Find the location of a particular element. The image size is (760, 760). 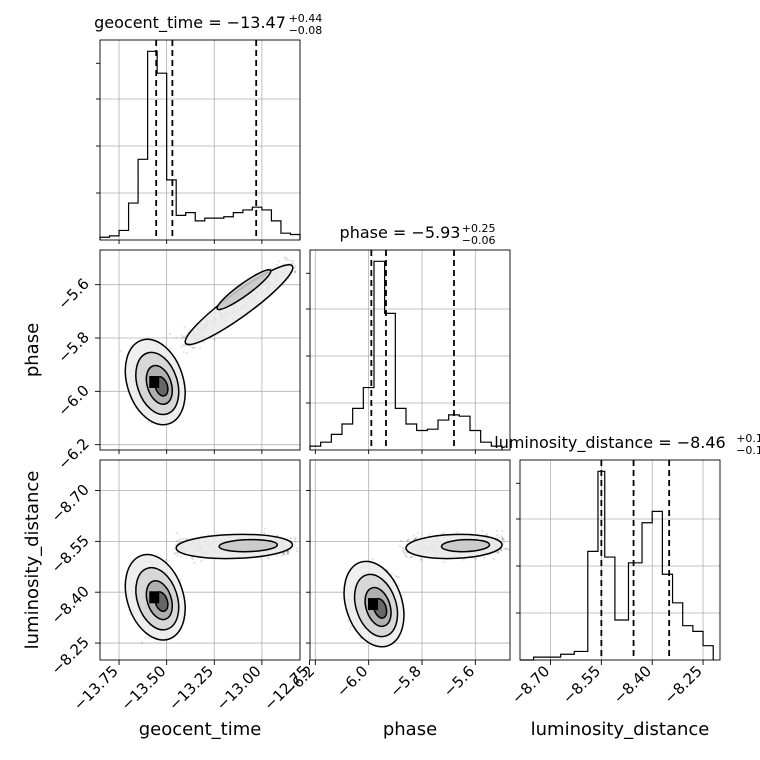

tick-label: −13.00 is located at coordinates (239, 688).